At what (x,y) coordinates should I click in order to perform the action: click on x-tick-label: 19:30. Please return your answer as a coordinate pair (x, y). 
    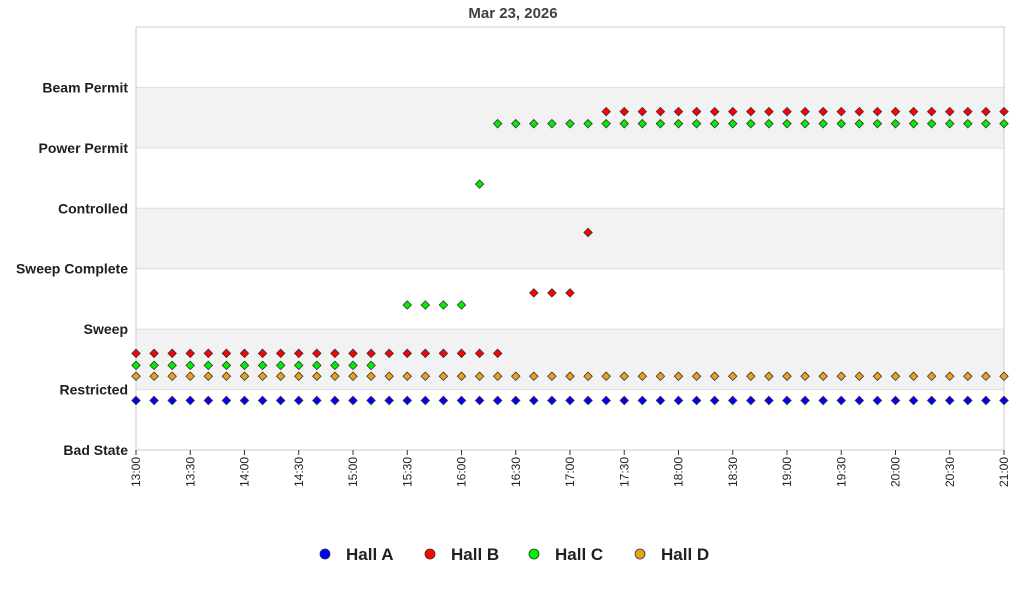
    Looking at the image, I should click on (841, 472).